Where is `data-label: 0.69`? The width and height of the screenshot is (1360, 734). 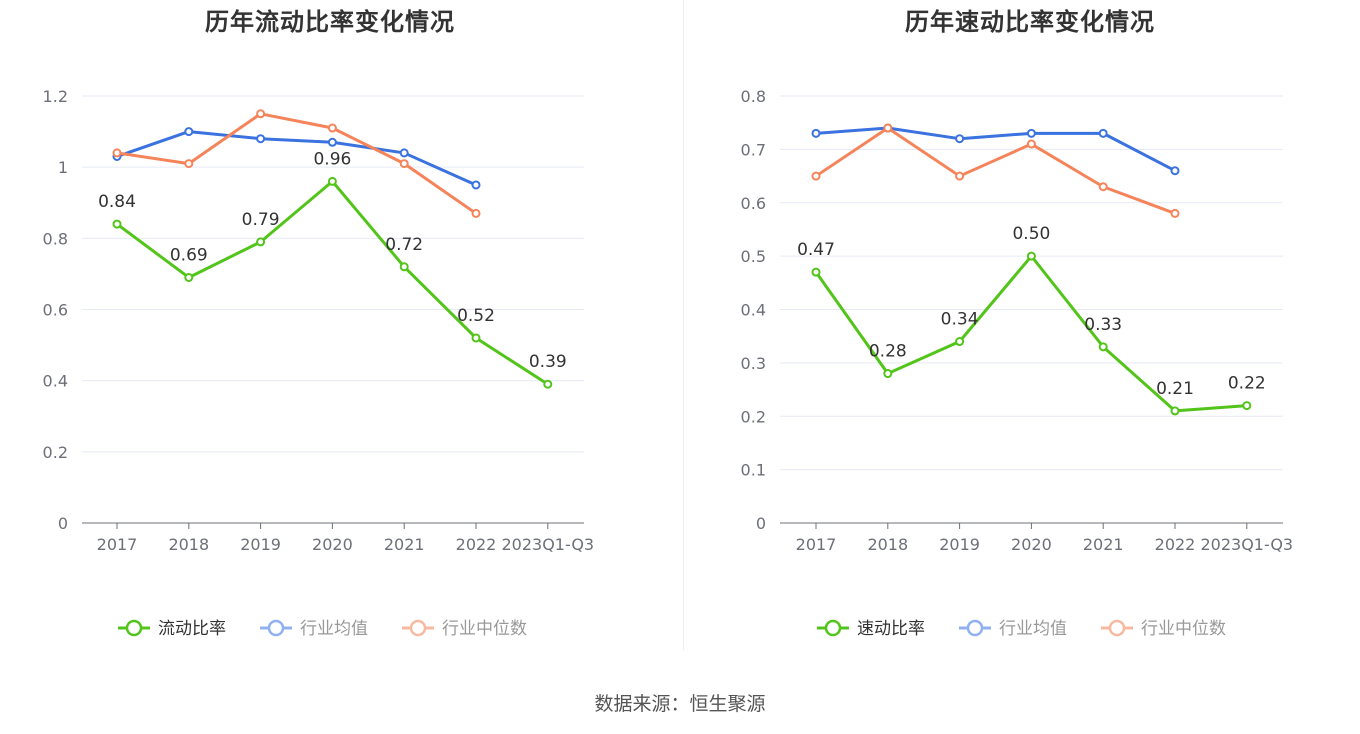 data-label: 0.69 is located at coordinates (189, 255).